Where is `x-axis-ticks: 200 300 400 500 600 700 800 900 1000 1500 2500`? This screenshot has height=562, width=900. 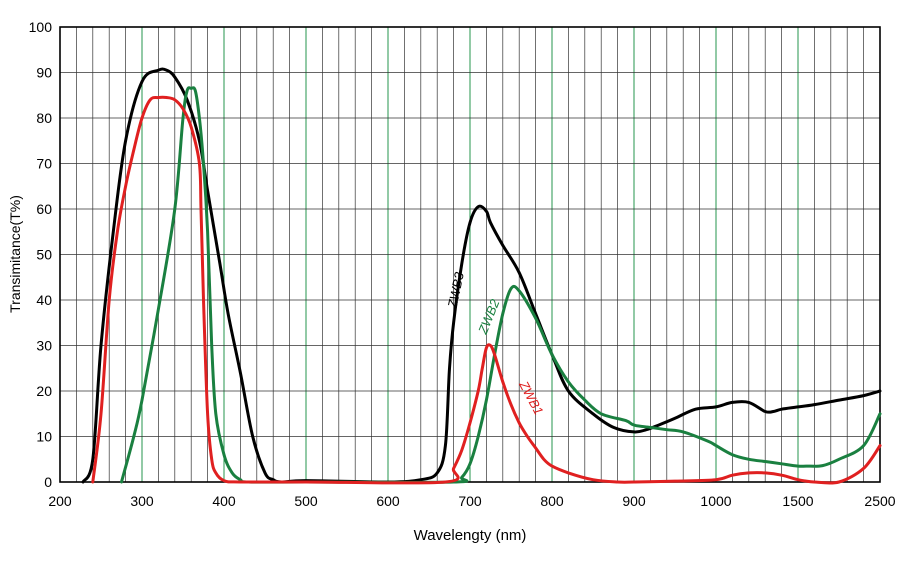 x-axis-ticks: 200 300 400 500 600 700 800 900 1000 1500 2500 is located at coordinates (471, 501).